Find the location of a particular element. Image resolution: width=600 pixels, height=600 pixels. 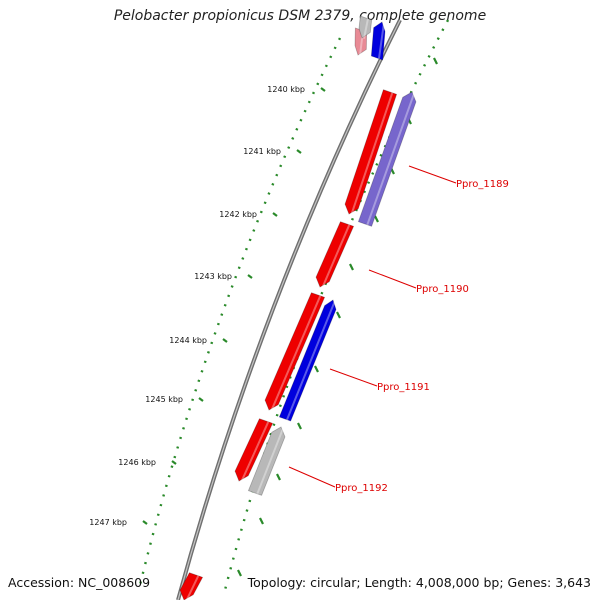

gene-forward-1-shine is located at coordinates (372, 154).